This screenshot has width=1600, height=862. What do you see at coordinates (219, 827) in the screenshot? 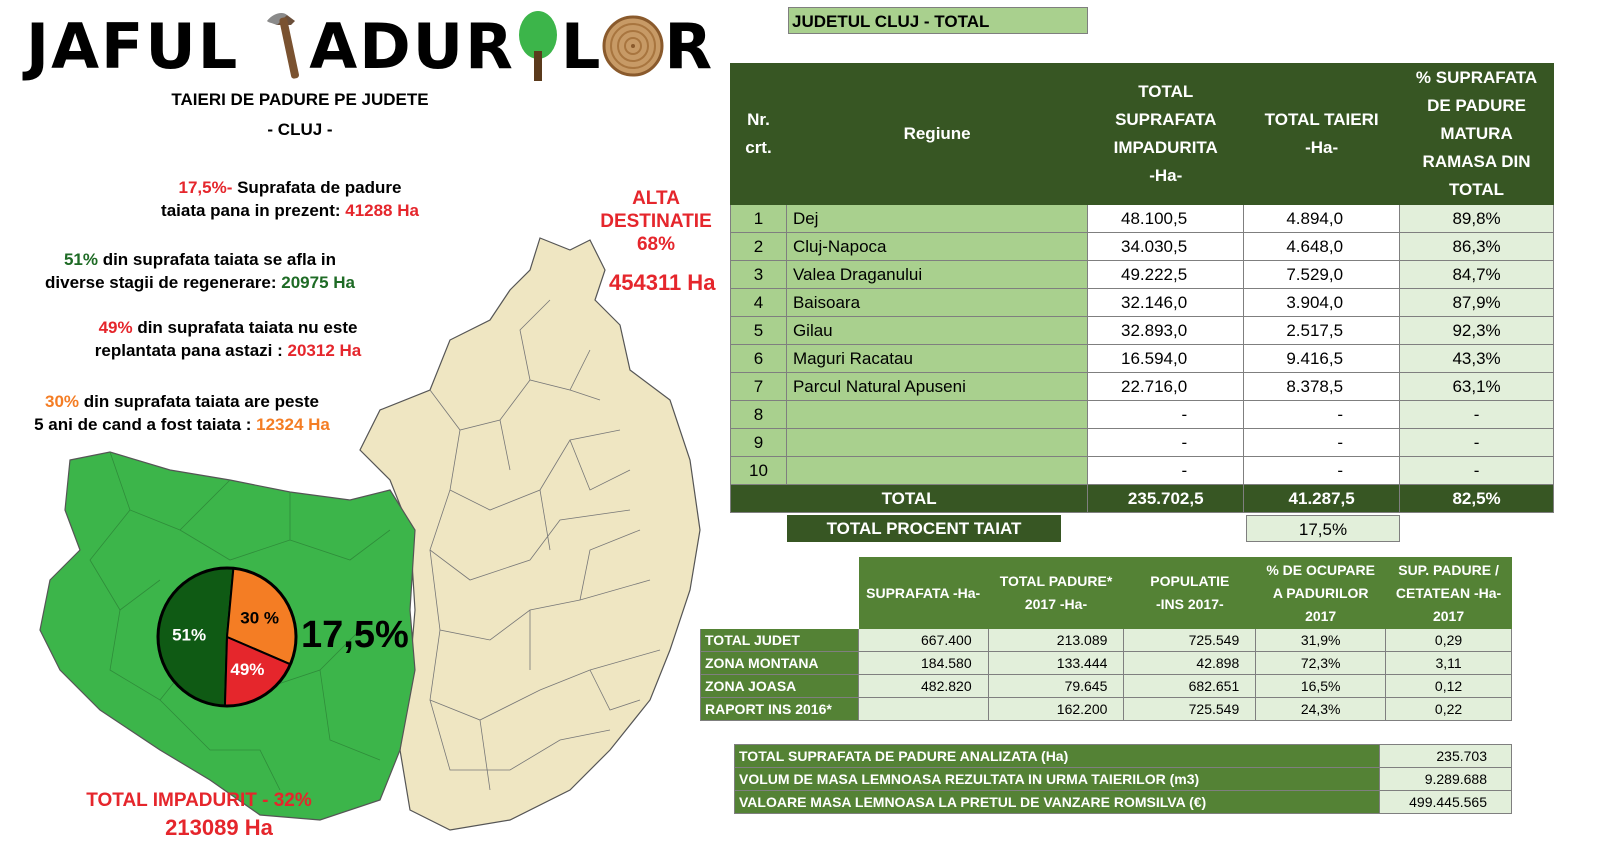
I see `impadurit-value: 213089 Ha` at bounding box center [219, 827].